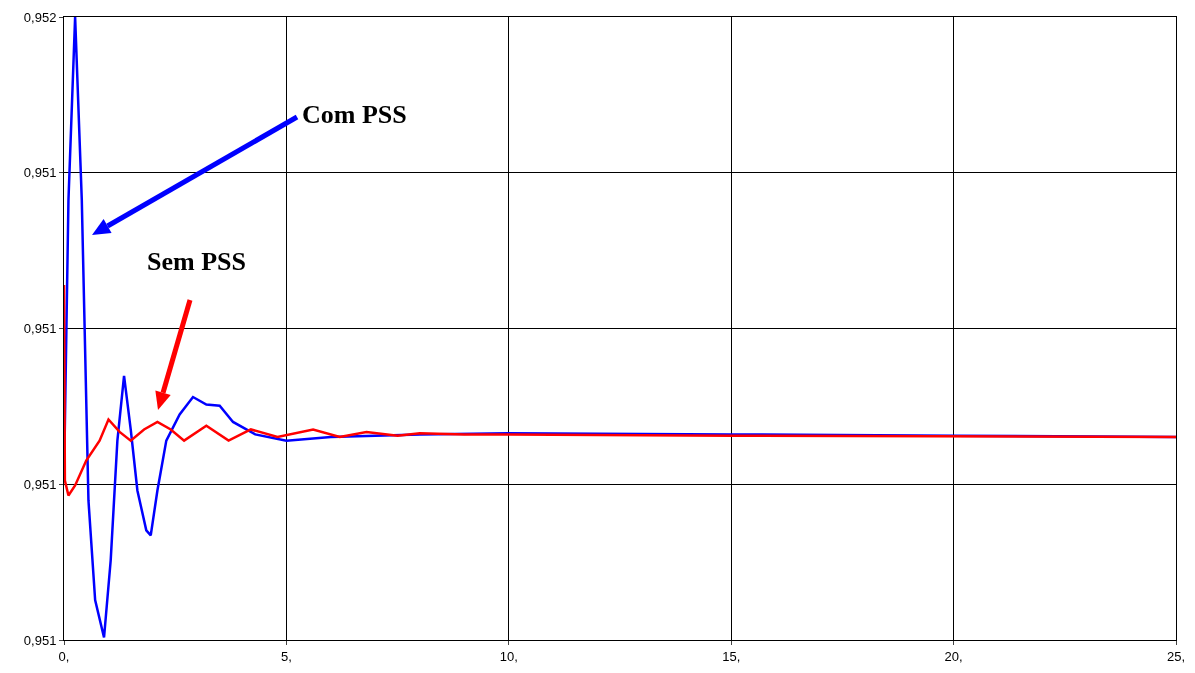 The image size is (1195, 673). What do you see at coordinates (953, 656) in the screenshot?
I see `x-tick-label: 20,` at bounding box center [953, 656].